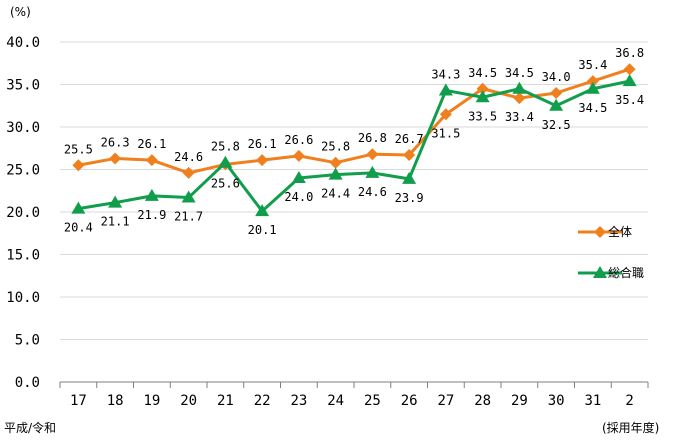 The height and width of the screenshot is (443, 675). Describe the element at coordinates (335, 194) in the screenshot. I see `data-label: 24.4` at that location.